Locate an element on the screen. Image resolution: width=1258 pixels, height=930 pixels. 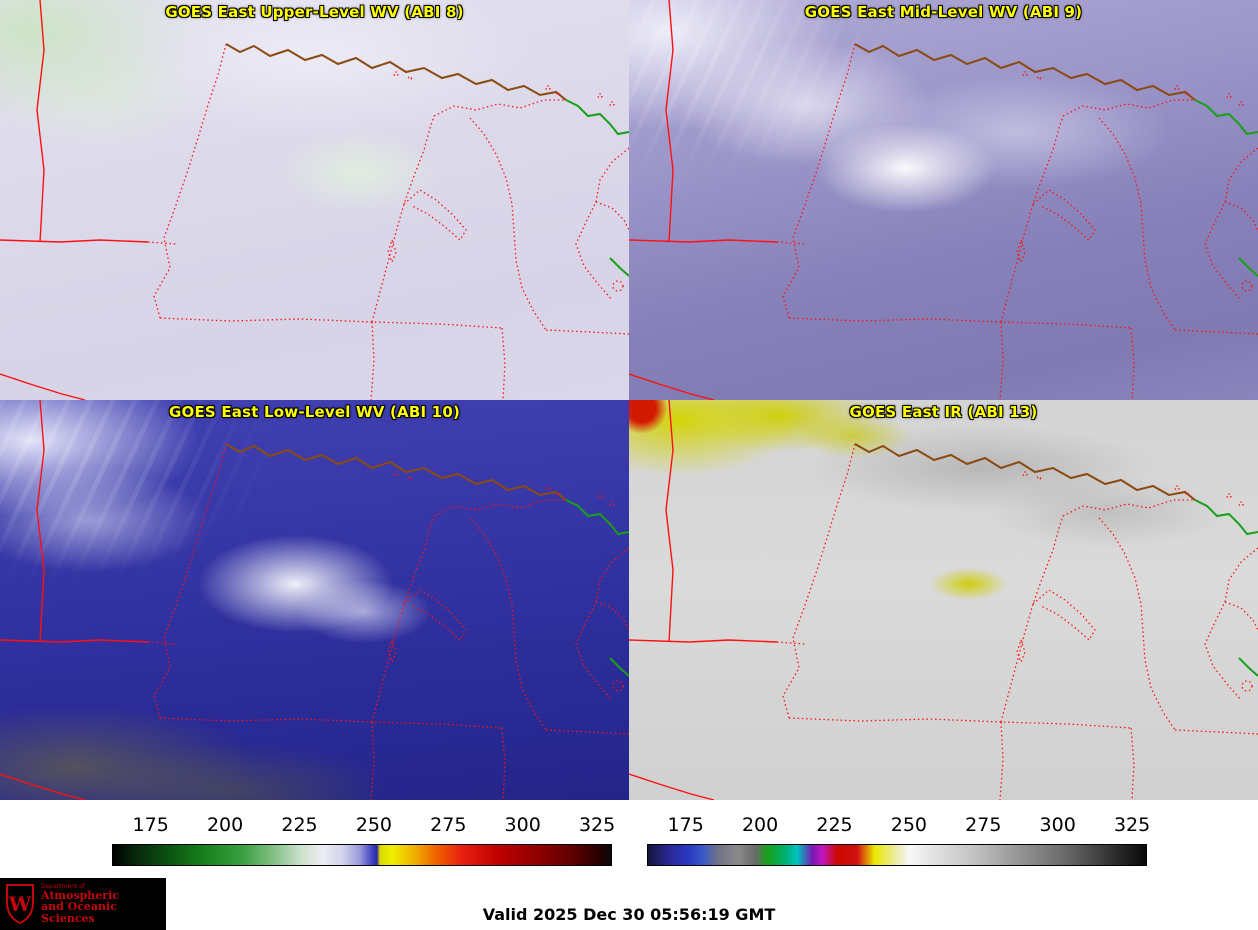
ir-colorbar is located at coordinates (897, 855).